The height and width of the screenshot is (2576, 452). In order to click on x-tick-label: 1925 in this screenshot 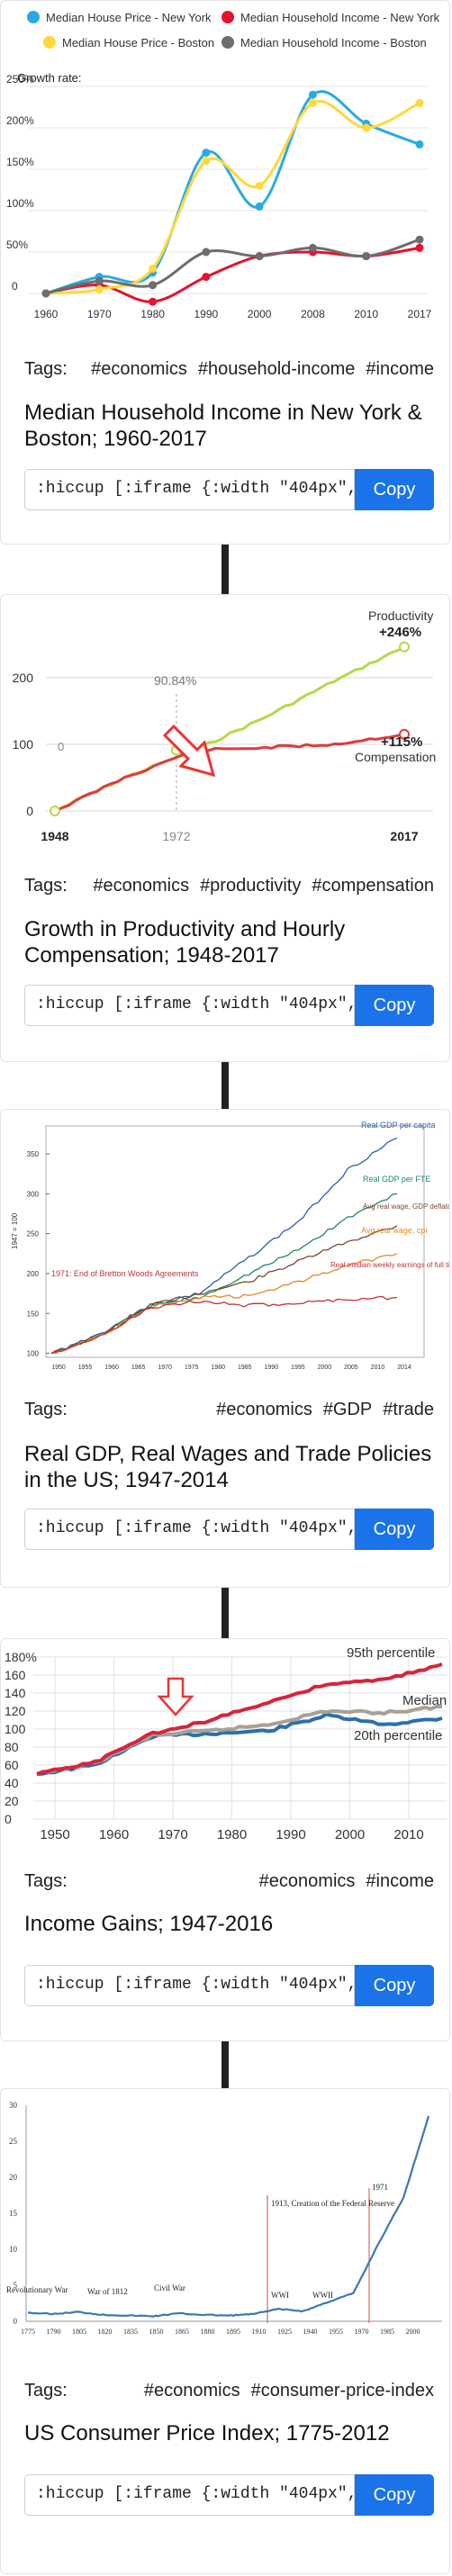, I will do `click(284, 2332)`.